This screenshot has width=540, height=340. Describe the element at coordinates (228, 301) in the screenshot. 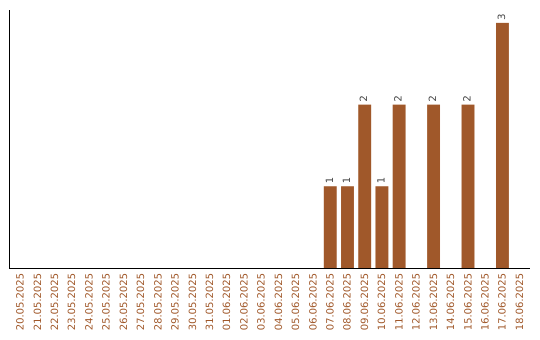

I see `x-tick-label: 01.06.2025` at that location.